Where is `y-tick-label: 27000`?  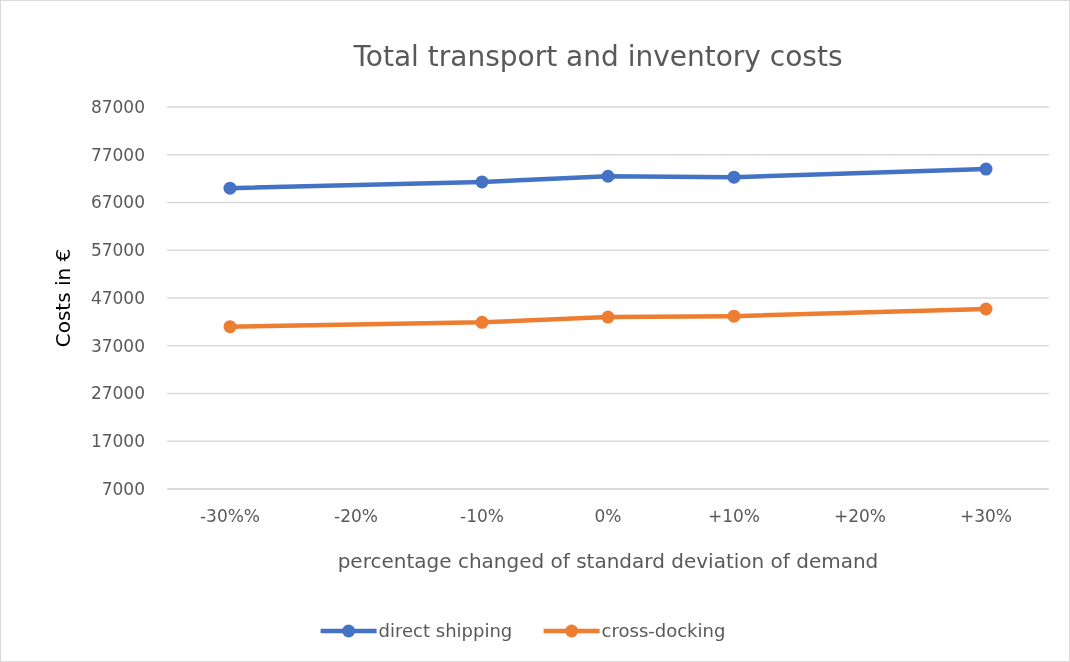
y-tick-label: 27000 is located at coordinates (117, 393).